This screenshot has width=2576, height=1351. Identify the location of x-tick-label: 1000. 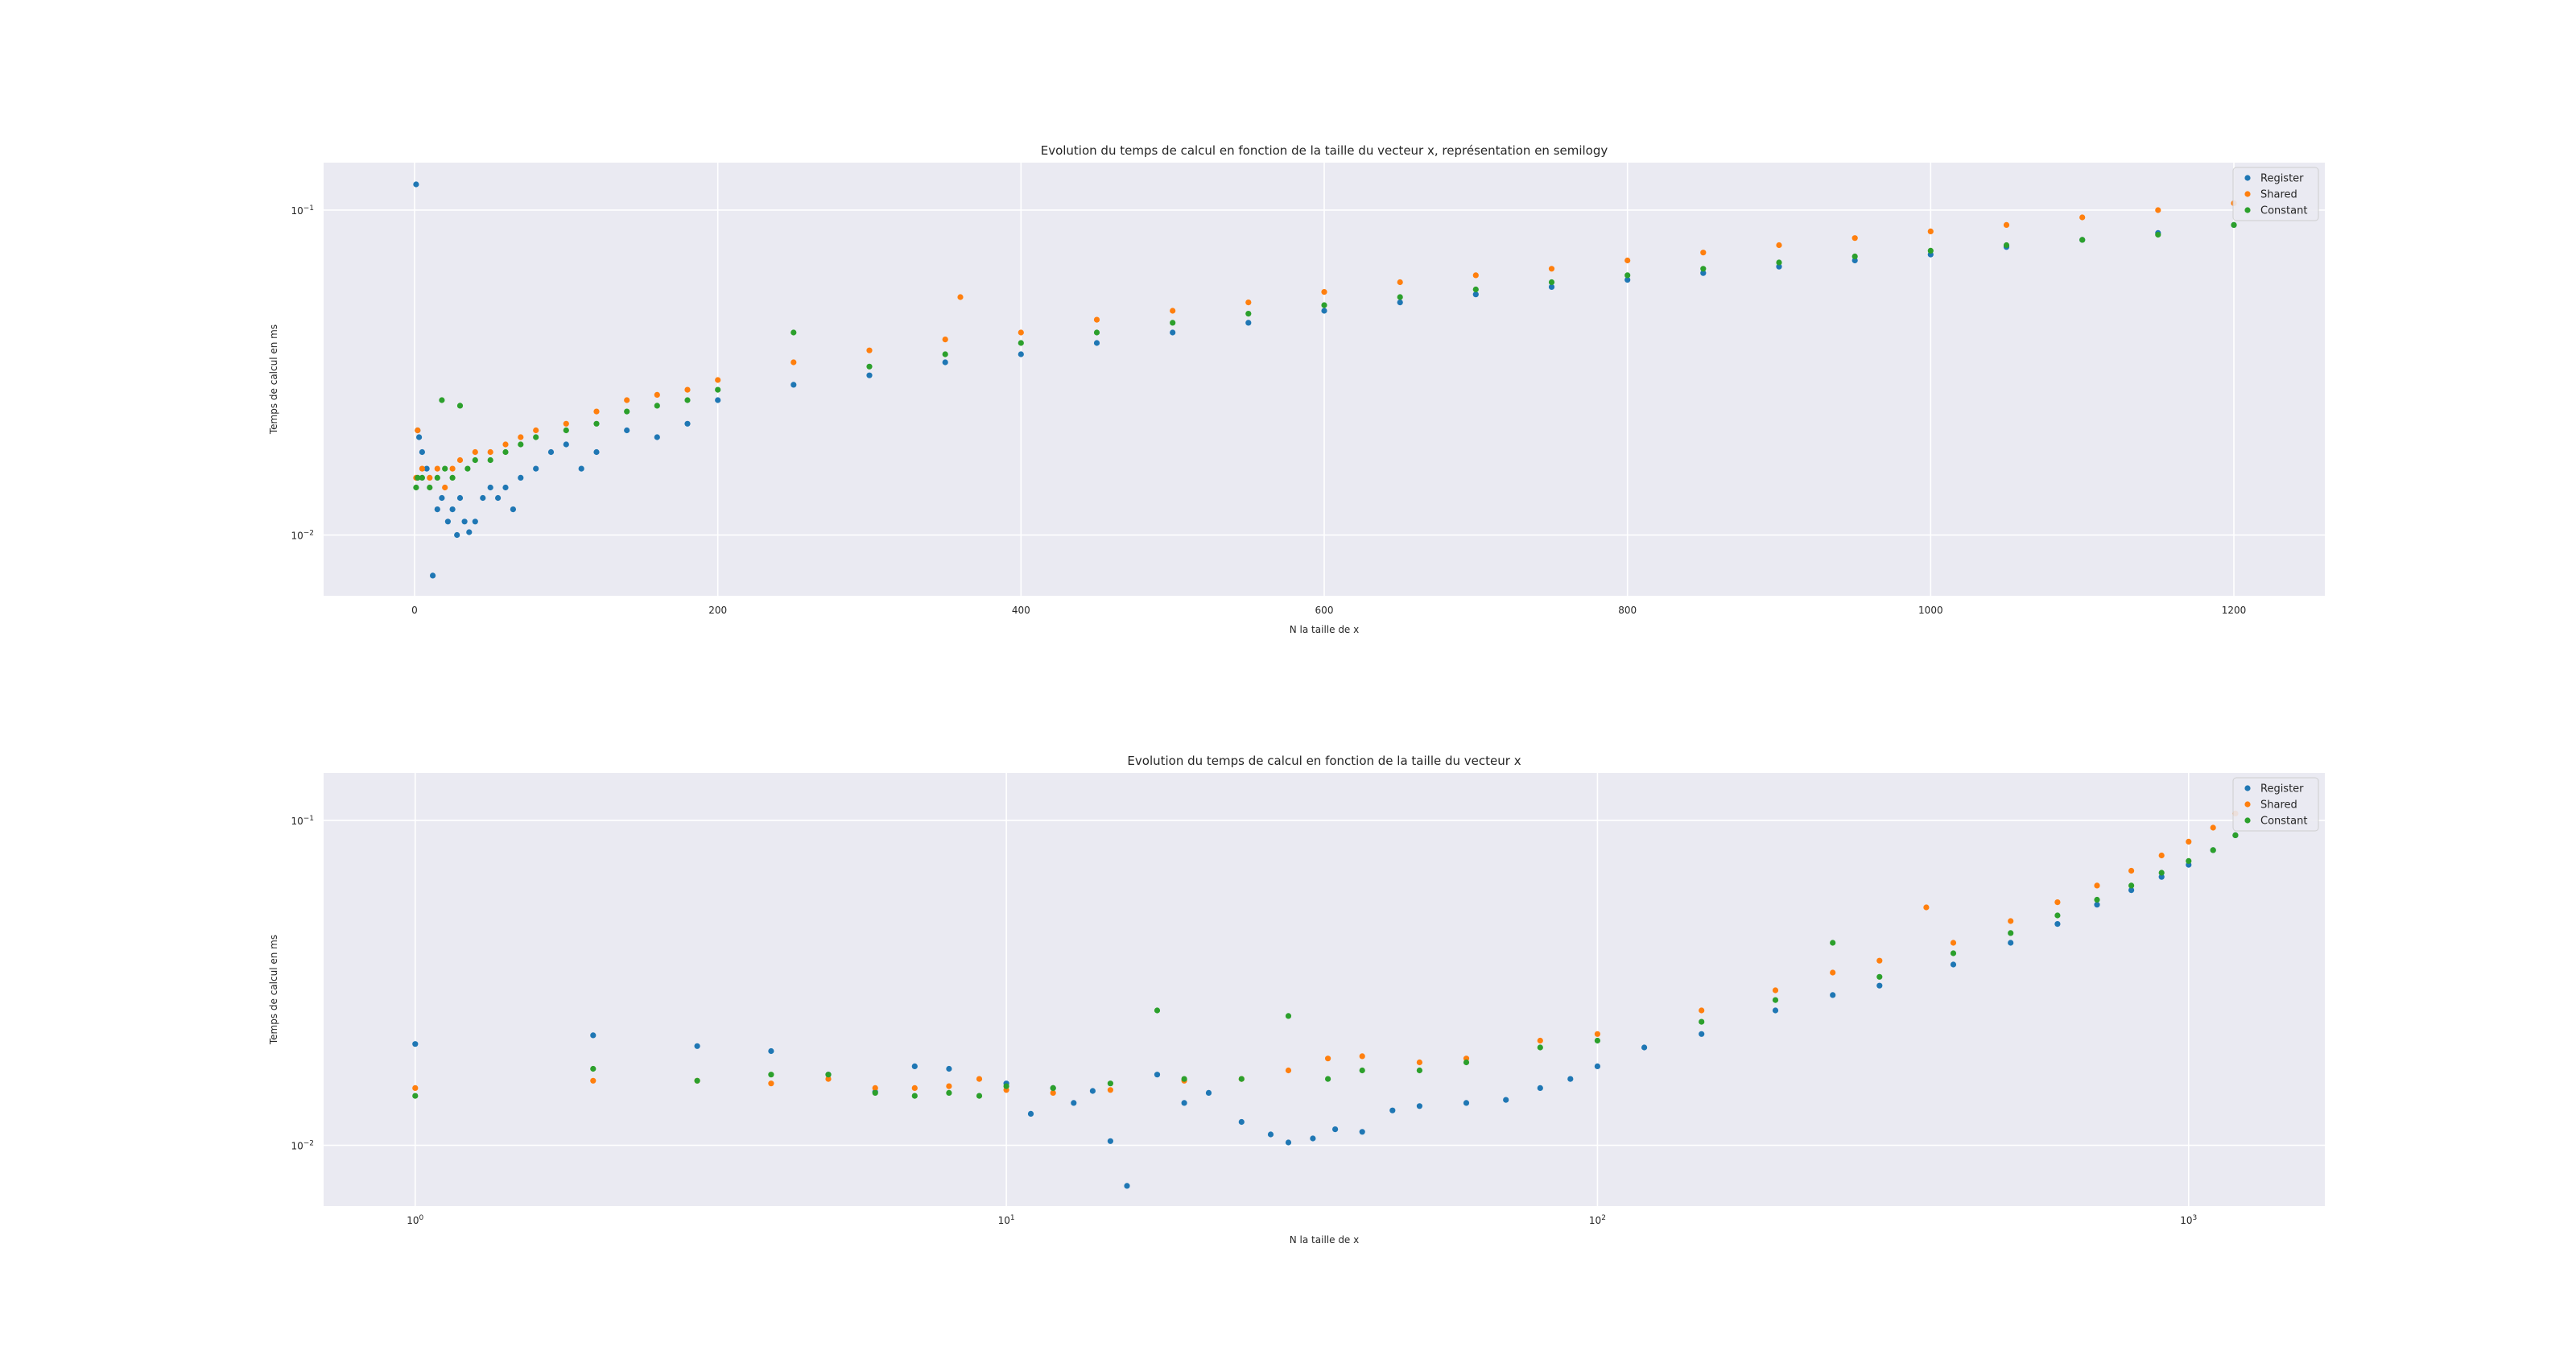
(1931, 610).